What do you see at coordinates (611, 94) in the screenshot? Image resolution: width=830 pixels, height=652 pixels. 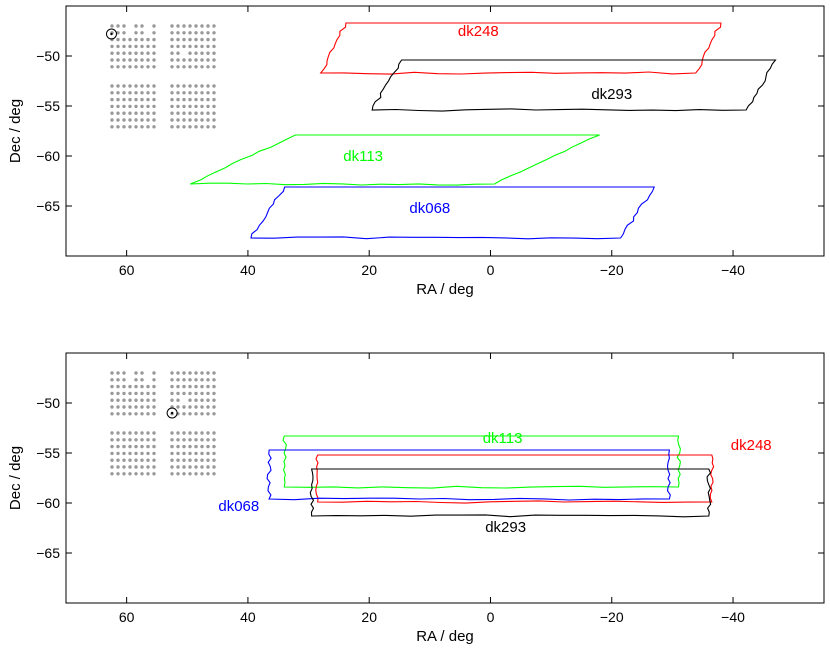 I see `patch-label-dk293: dk293` at bounding box center [611, 94].